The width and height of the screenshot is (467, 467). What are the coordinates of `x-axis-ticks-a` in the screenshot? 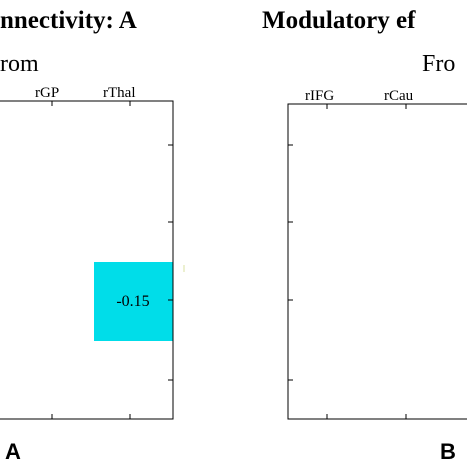 It's located at (91, 260).